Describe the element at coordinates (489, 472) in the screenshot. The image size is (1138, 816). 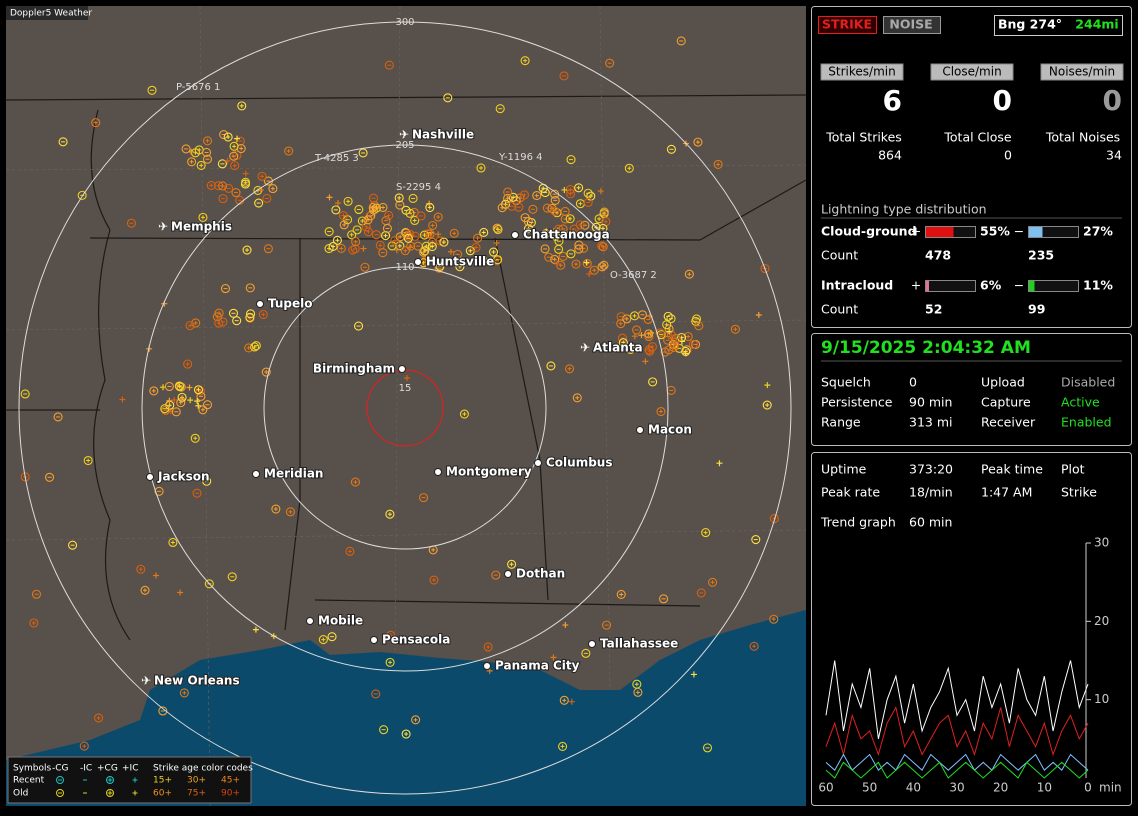
I see `label: Montgomery` at that location.